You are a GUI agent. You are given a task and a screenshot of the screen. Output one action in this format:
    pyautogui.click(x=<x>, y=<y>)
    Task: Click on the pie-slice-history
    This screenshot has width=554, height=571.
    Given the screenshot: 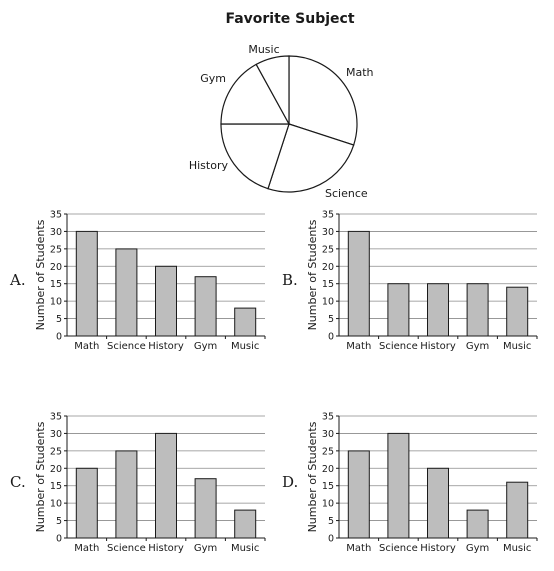 What is the action you would take?
    pyautogui.click(x=255, y=156)
    